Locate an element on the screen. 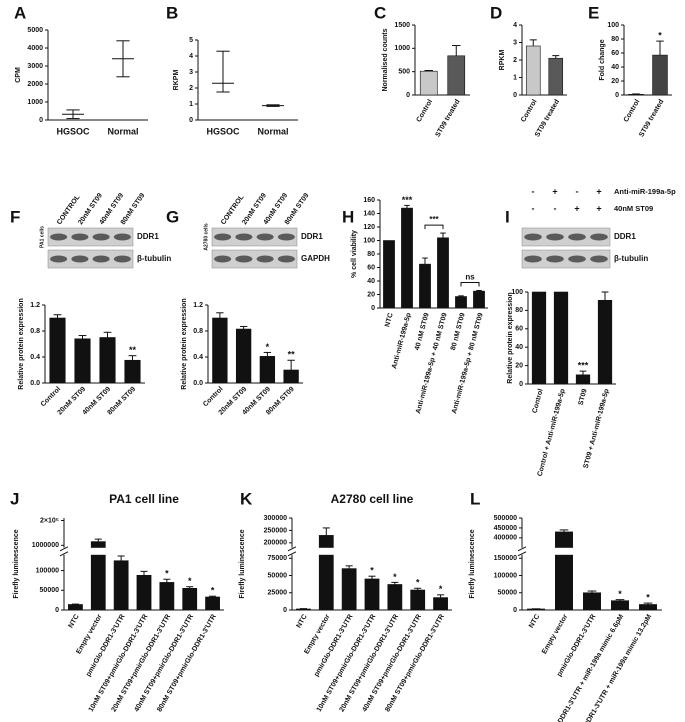 The image size is (685, 722). axis-break is located at coordinates (292, 551).